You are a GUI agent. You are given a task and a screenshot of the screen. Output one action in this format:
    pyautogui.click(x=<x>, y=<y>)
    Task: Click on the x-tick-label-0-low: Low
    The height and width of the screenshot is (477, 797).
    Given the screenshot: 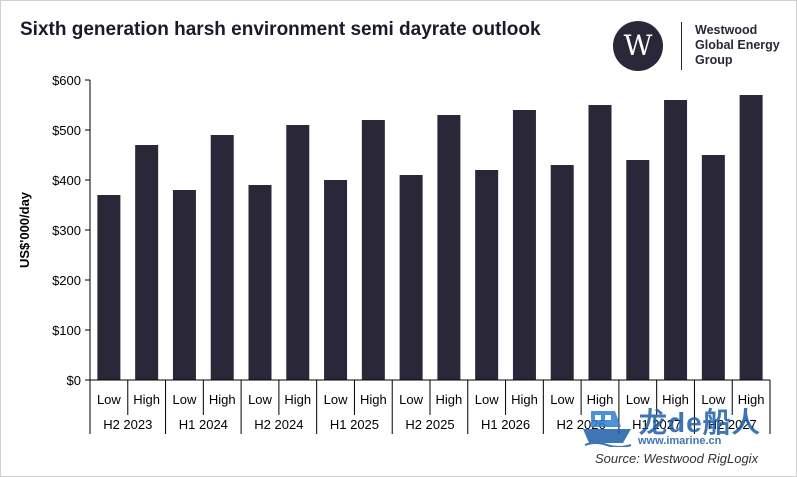 What is the action you would take?
    pyautogui.click(x=109, y=399)
    